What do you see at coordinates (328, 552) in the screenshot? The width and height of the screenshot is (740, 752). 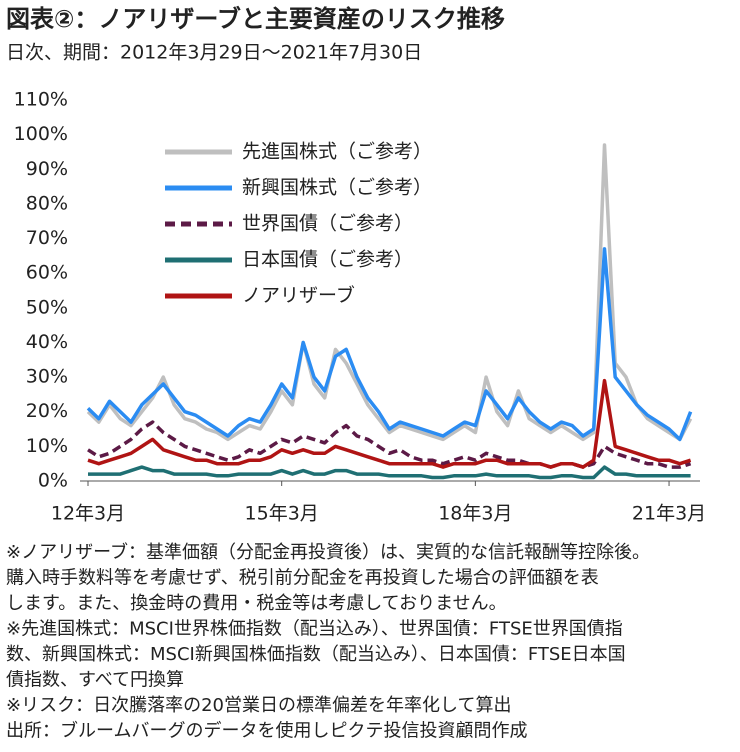 I see `note: ※ノアリザーブ：基準価額（分配金再投資後）は、実質的な信託報酬等控除後。` at bounding box center [328, 552].